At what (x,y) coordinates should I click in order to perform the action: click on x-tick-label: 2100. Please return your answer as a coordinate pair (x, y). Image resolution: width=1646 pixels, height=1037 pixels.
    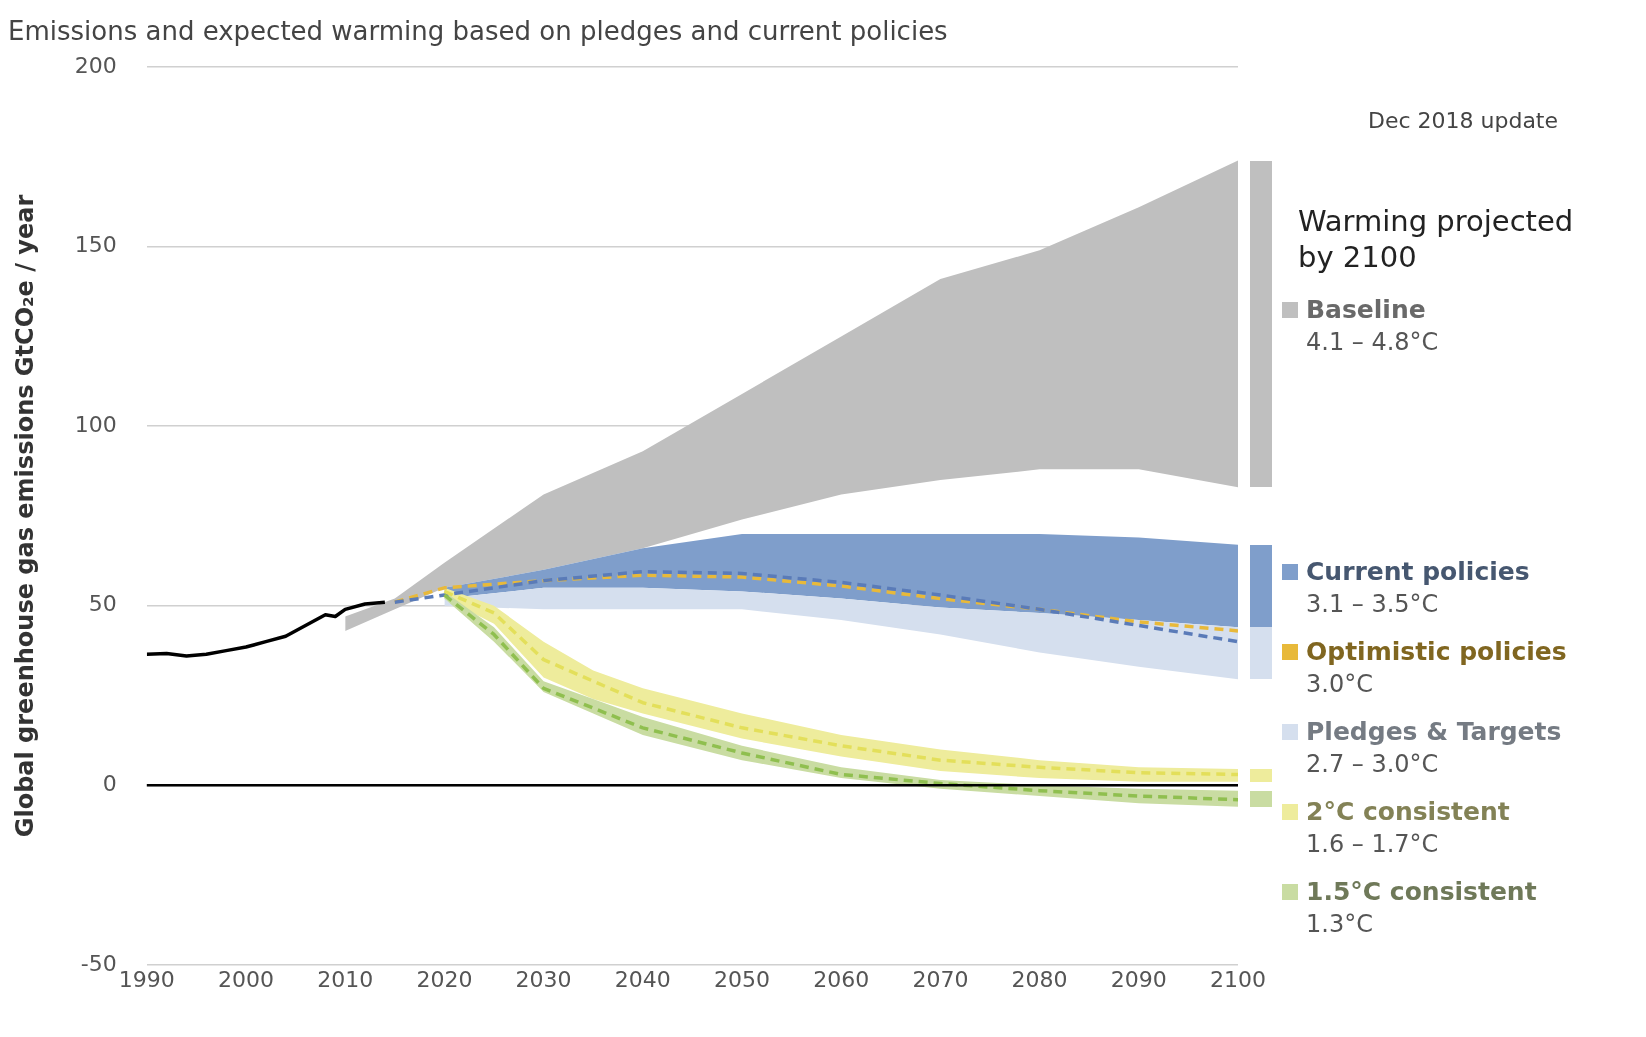
    Looking at the image, I should click on (1238, 979).